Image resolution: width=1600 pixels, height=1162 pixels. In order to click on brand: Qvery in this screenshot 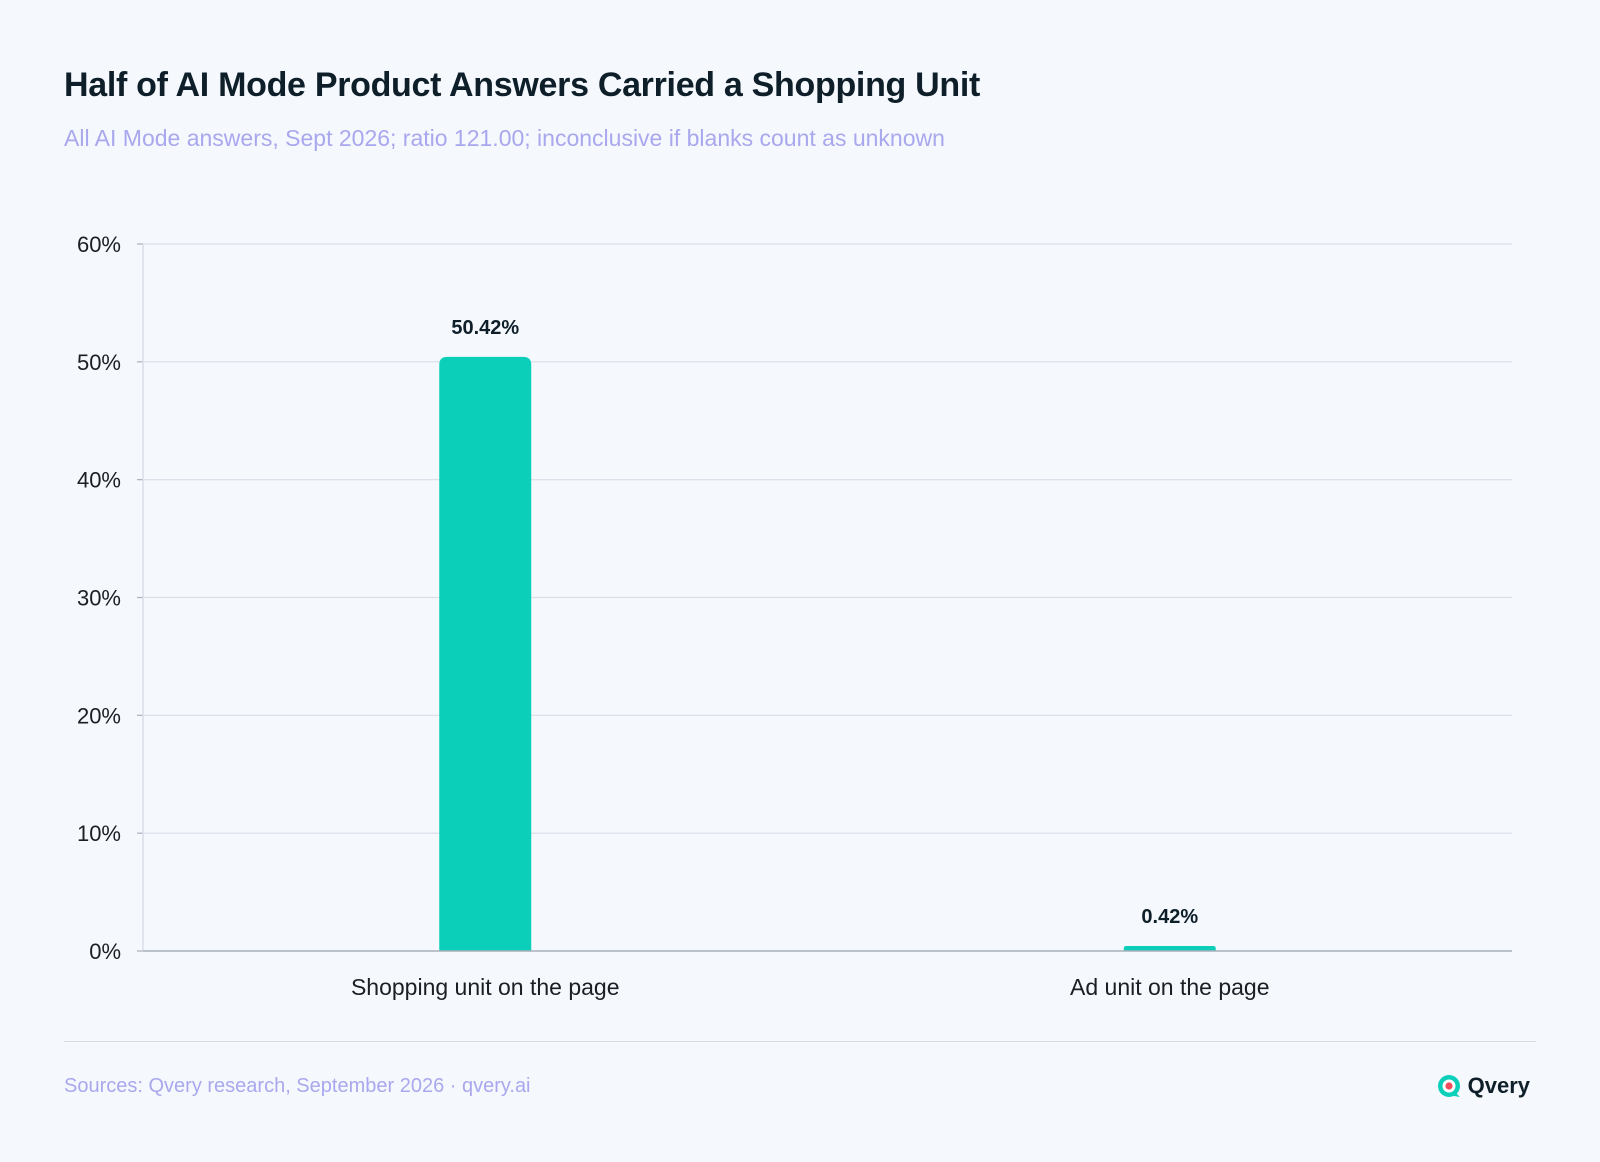, I will do `click(1483, 1086)`.